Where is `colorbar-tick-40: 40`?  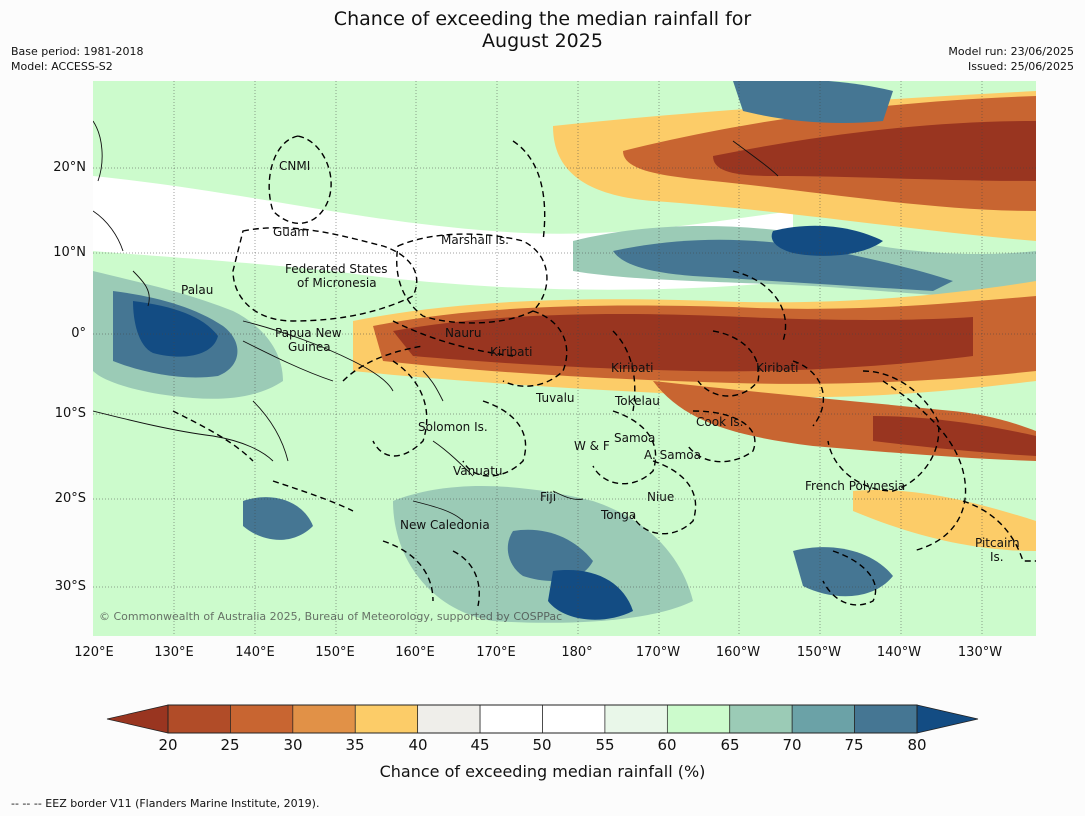
colorbar-tick-40: 40 is located at coordinates (418, 745).